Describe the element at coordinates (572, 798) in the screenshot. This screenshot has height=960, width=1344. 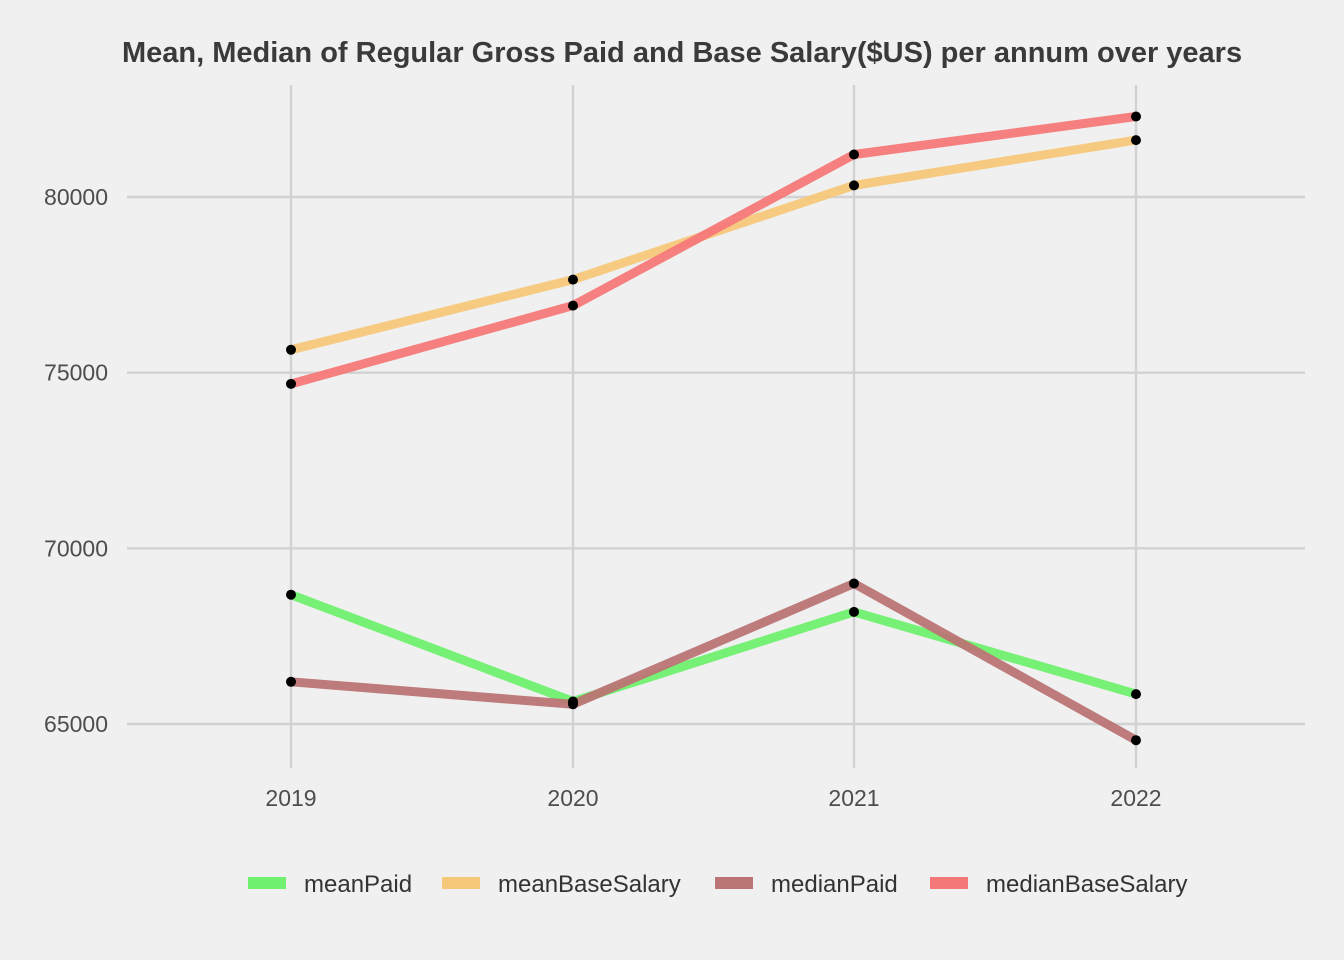
I see `x-tick-label: 2020` at that location.